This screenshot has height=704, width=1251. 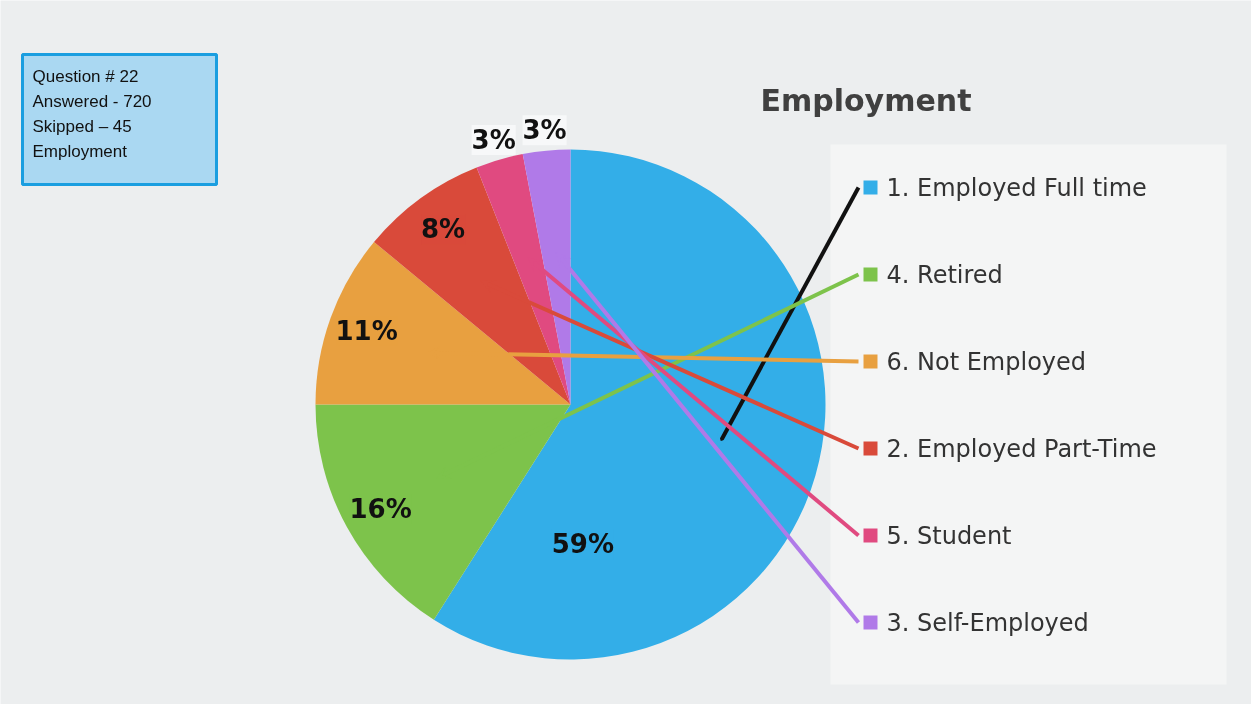 What do you see at coordinates (85, 76) in the screenshot?
I see `text: Question # 22` at bounding box center [85, 76].